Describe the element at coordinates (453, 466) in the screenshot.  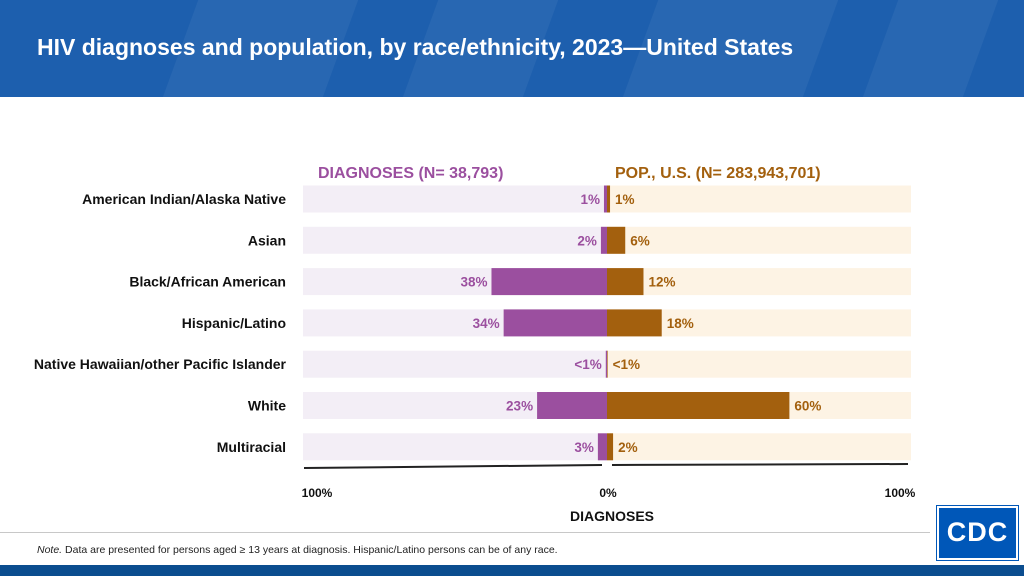
I see `diagnoses-axis-line` at that location.